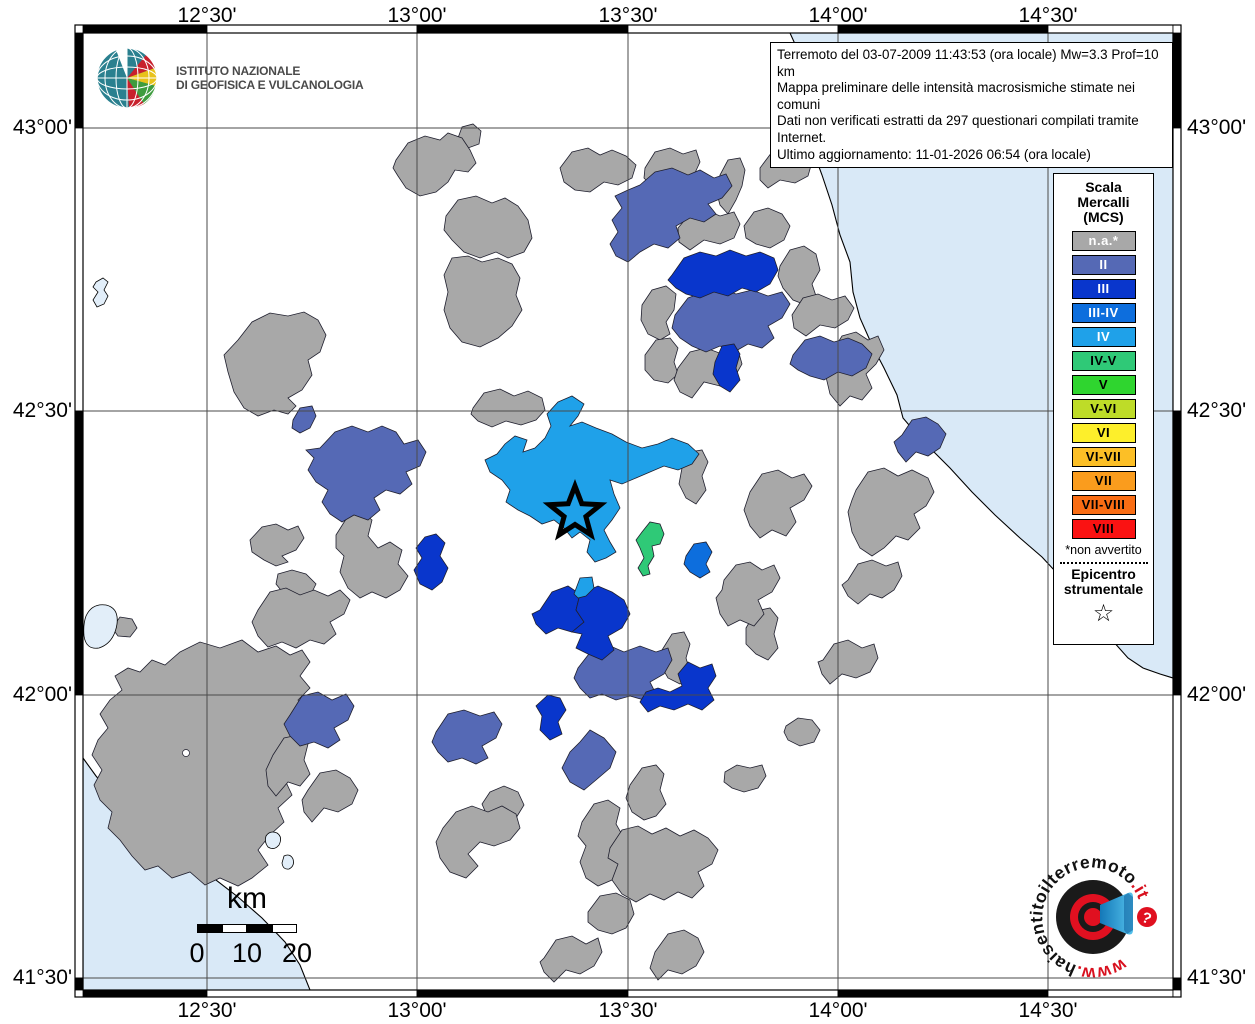  I want to click on map-region-IV-V, so click(650, 549).